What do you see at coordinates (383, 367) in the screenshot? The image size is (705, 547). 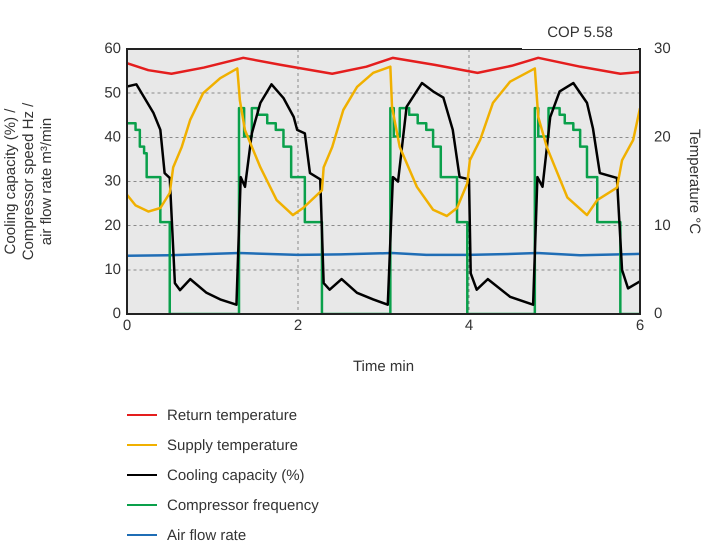 I see `x-axis-title: Time min` at bounding box center [383, 367].